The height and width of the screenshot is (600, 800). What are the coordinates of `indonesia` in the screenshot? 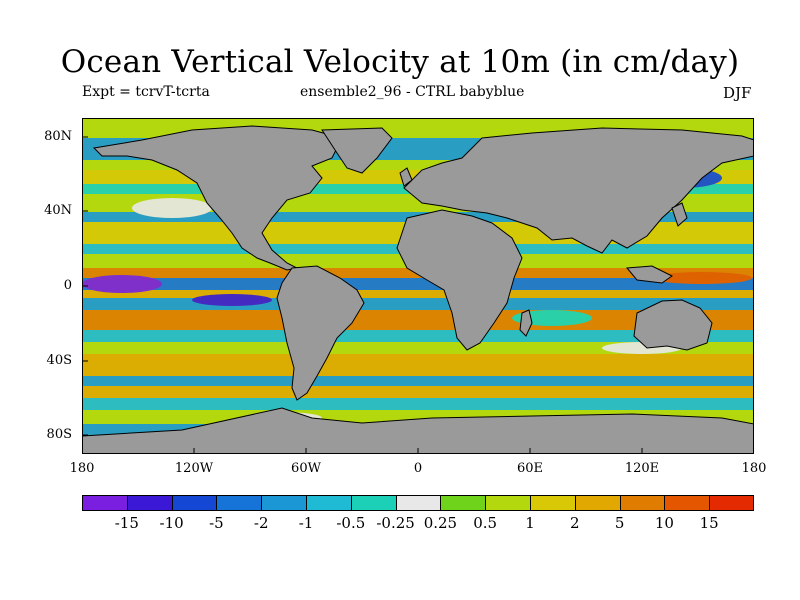 It's located at (649, 274).